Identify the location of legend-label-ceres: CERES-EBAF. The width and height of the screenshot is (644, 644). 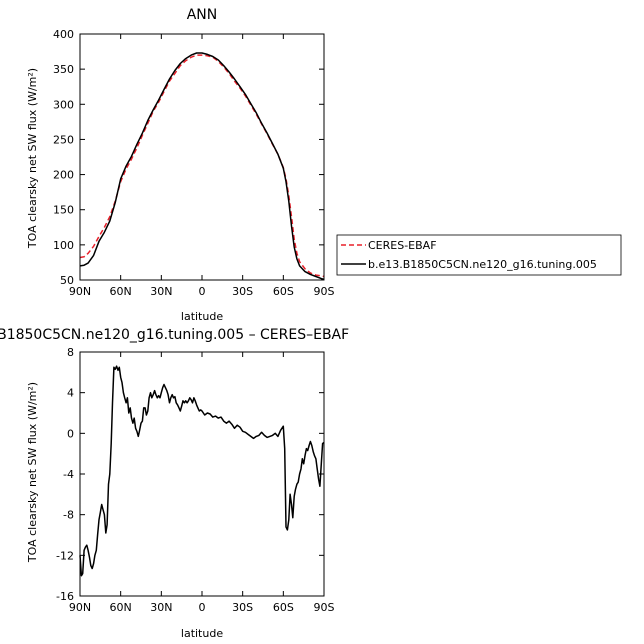
(402, 245).